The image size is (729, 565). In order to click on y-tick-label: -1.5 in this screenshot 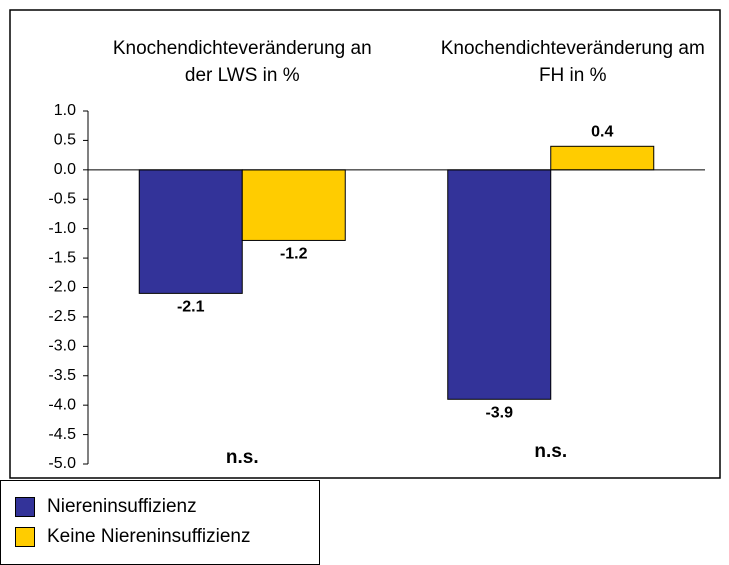, I will do `click(62, 257)`.